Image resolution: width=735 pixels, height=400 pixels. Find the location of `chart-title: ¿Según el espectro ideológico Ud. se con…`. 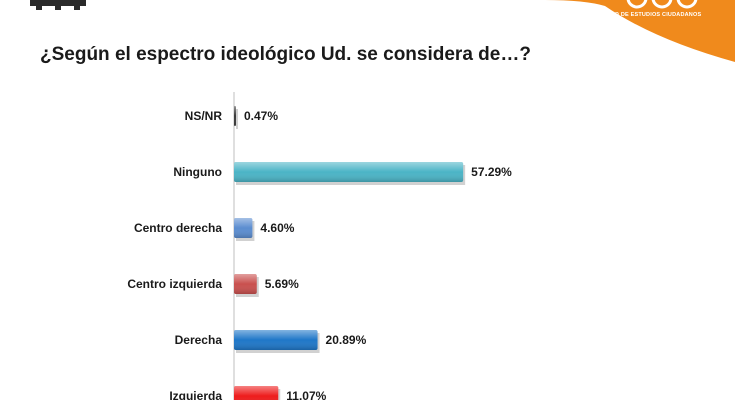

chart-title: ¿Según el espectro ideológico Ud. se con… is located at coordinates (285, 54).